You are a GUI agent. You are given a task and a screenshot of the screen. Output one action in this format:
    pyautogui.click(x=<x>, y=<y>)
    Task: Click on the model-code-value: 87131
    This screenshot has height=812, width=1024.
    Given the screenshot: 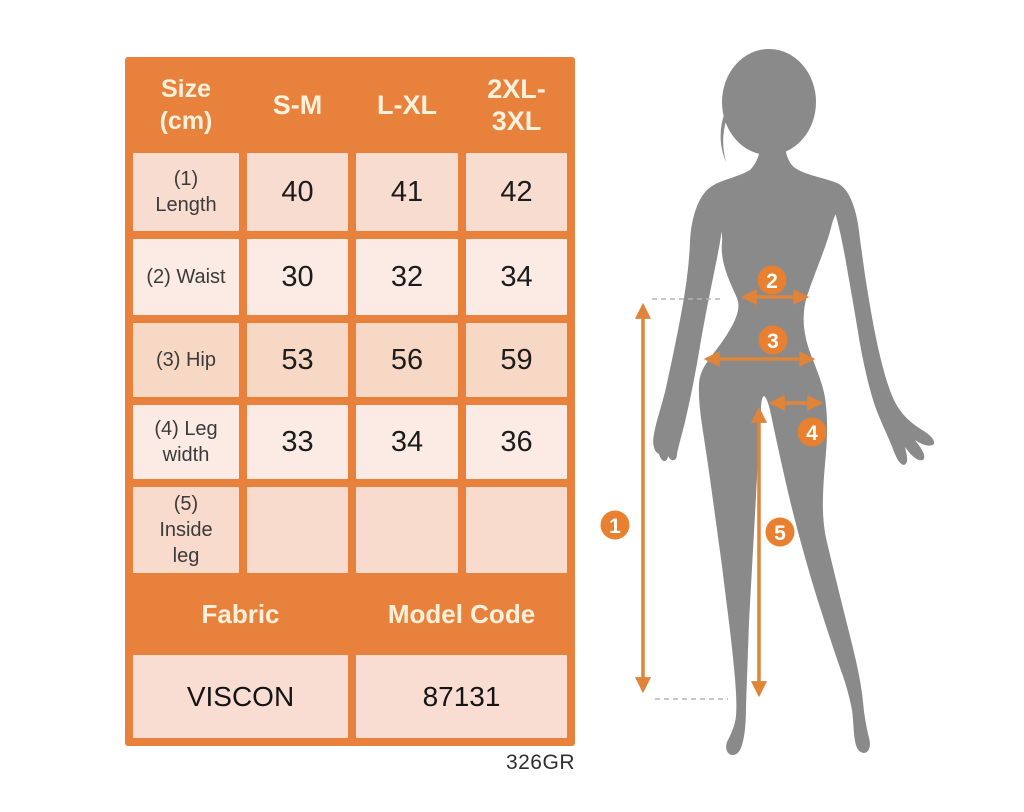 What is the action you would take?
    pyautogui.click(x=461, y=696)
    